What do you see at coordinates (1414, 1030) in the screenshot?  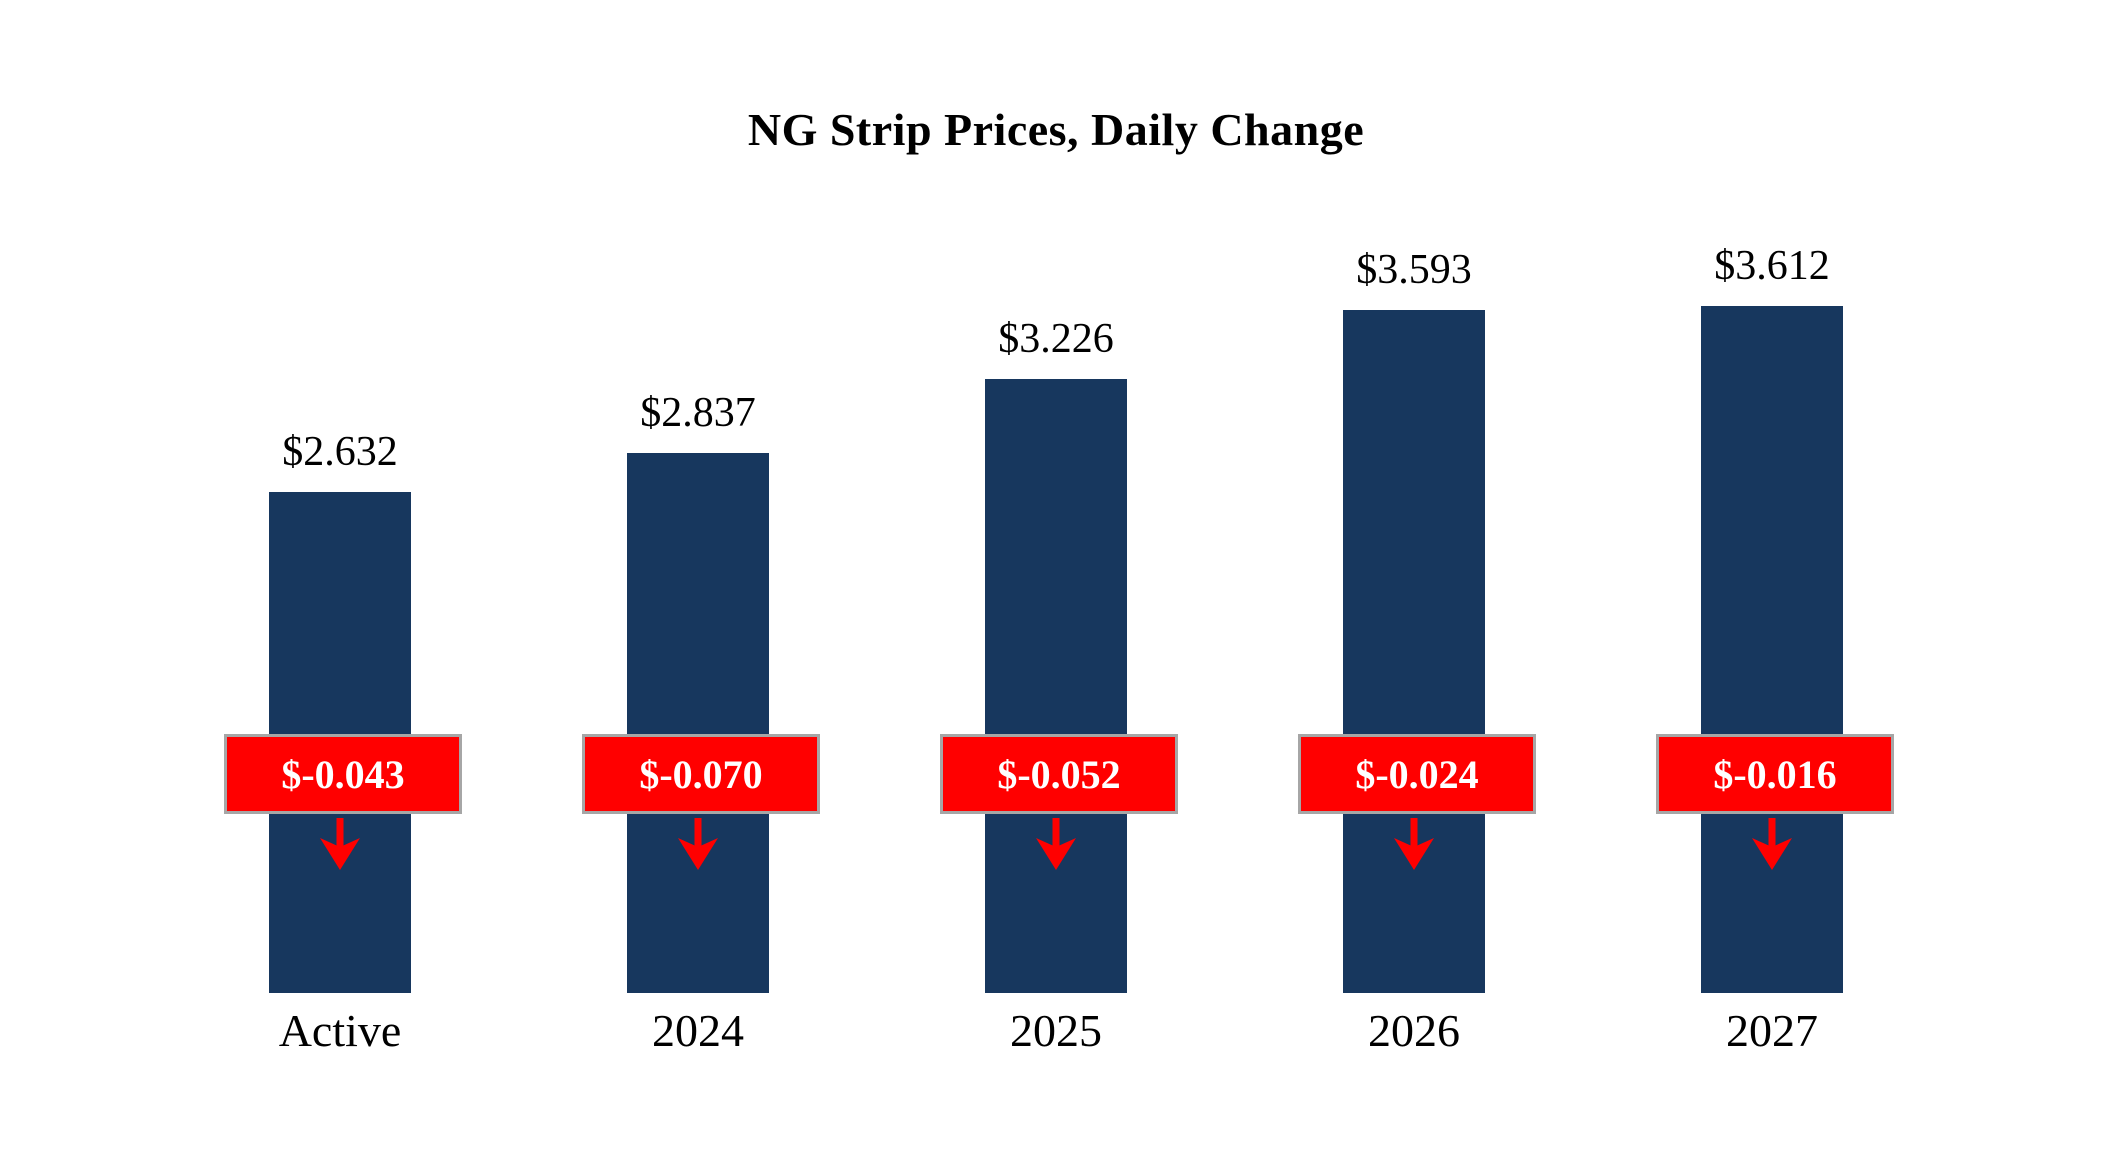 I see `category-label: 2026` at bounding box center [1414, 1030].